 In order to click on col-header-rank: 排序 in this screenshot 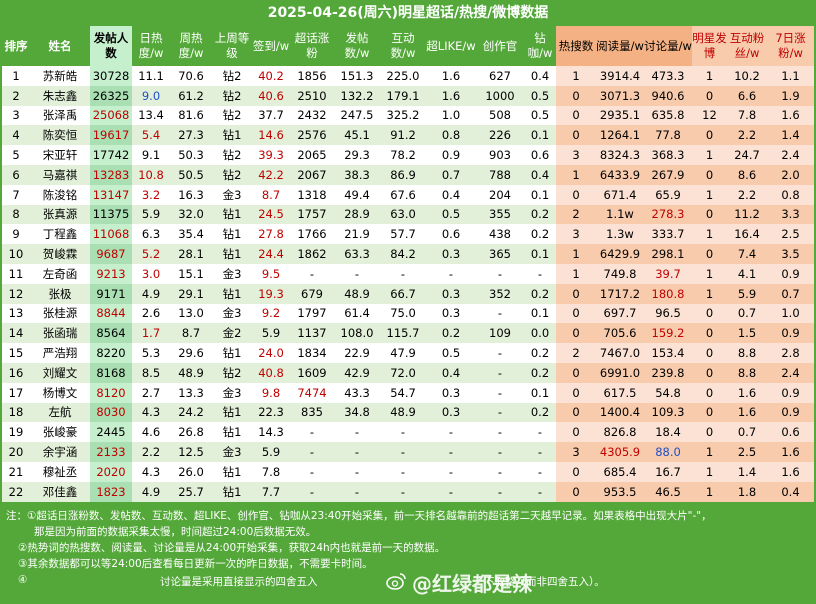, I will do `click(16, 46)`.